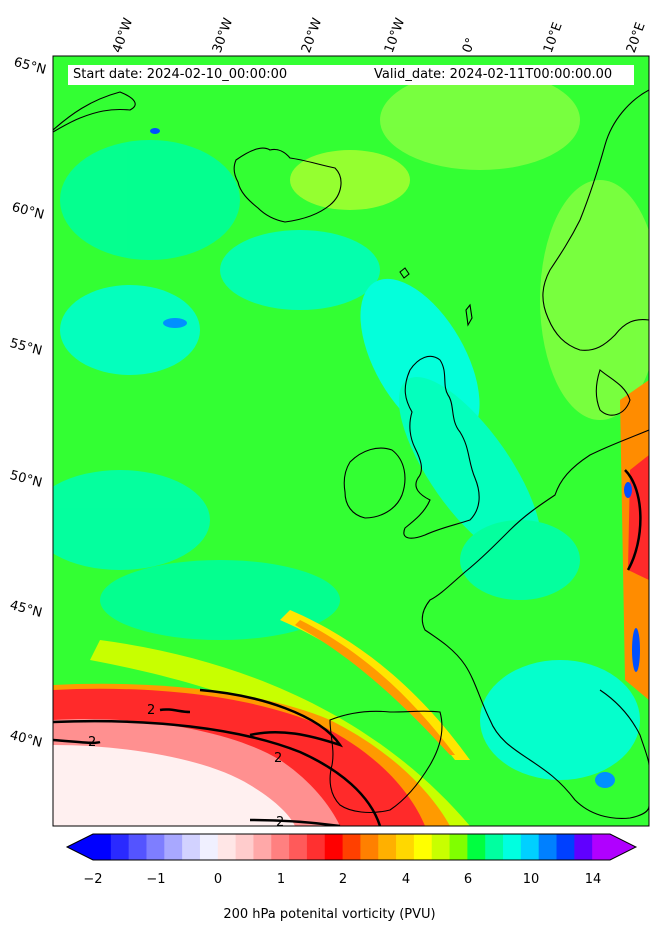  What do you see at coordinates (493, 74) in the screenshot?
I see `valid-date-label: Valid_date: 2024-02-11T00:00:00.00` at bounding box center [493, 74].